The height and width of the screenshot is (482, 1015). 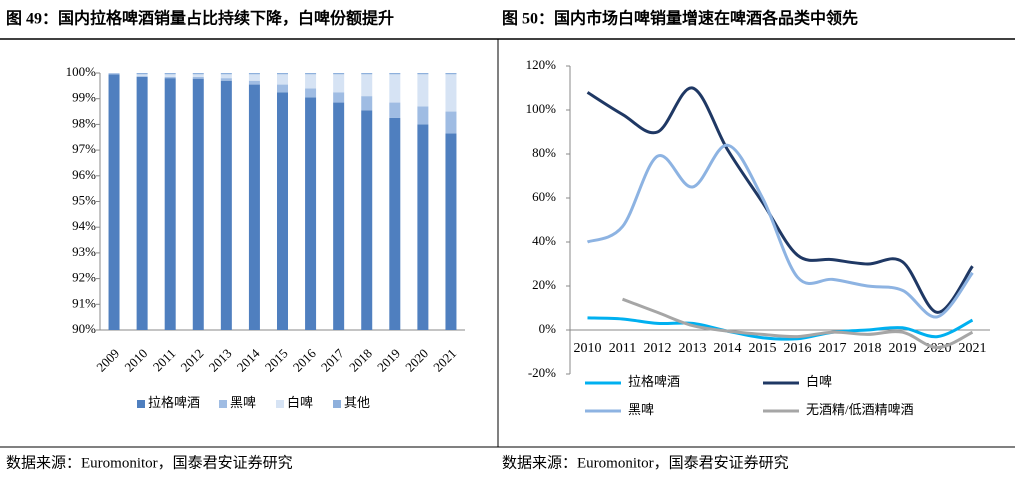 I want to click on header, so click(x=507, y=20).